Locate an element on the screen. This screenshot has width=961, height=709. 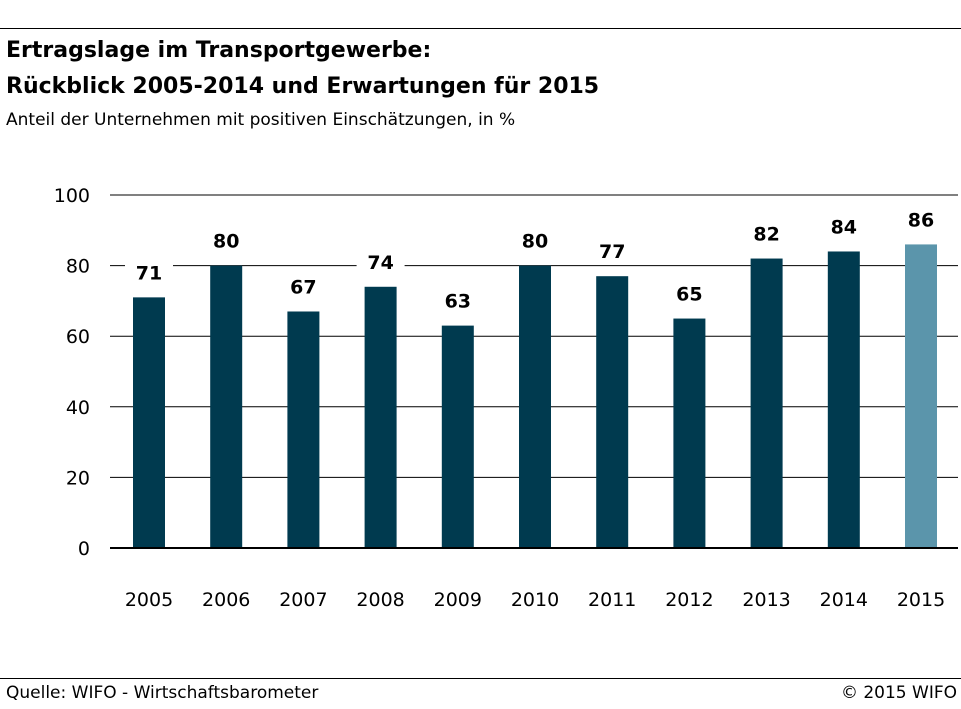
data-label-2006: 80 is located at coordinates (226, 242).